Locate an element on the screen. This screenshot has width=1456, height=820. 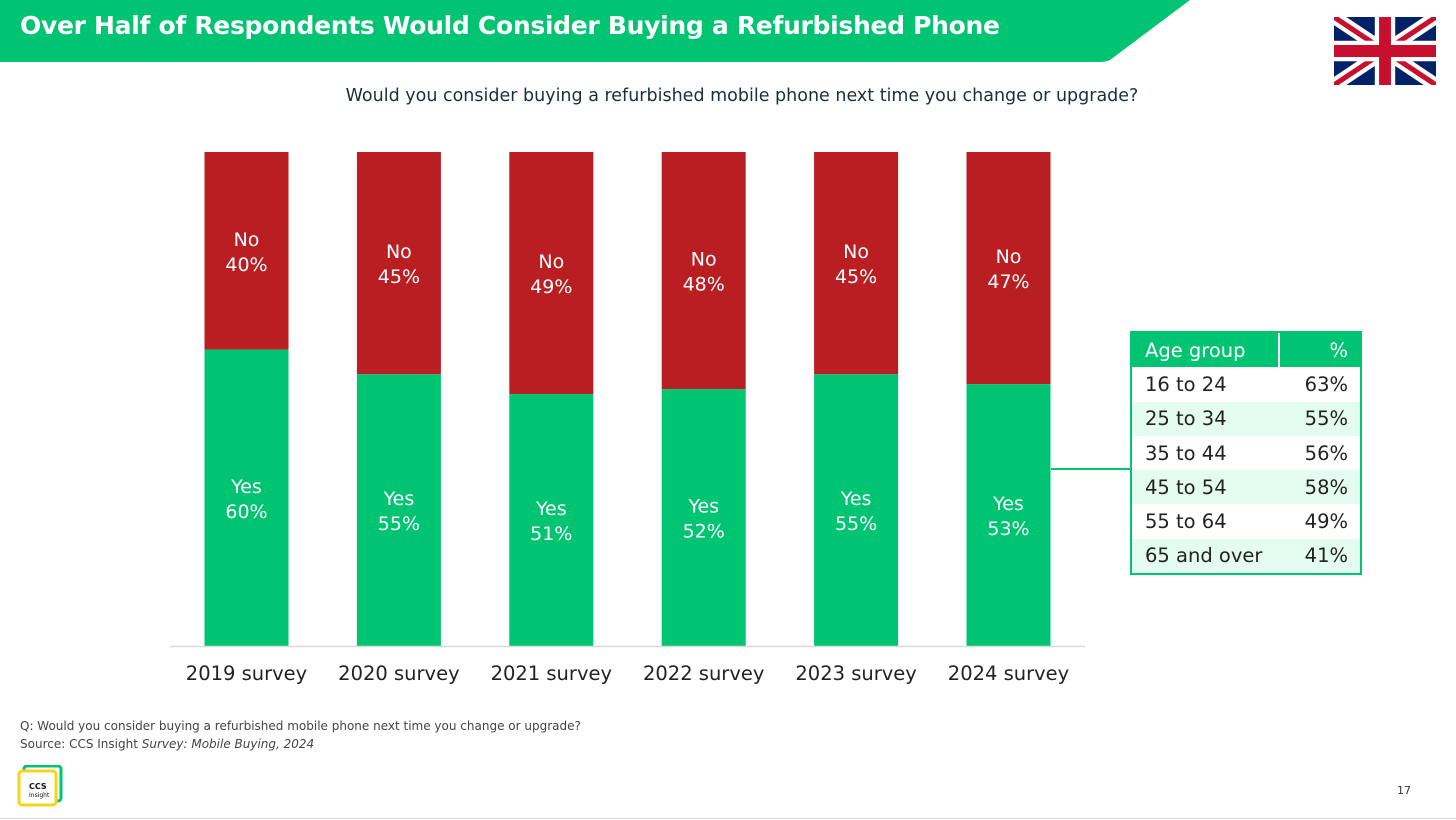
table-row: 16 to 24 63% is located at coordinates (1246, 384).